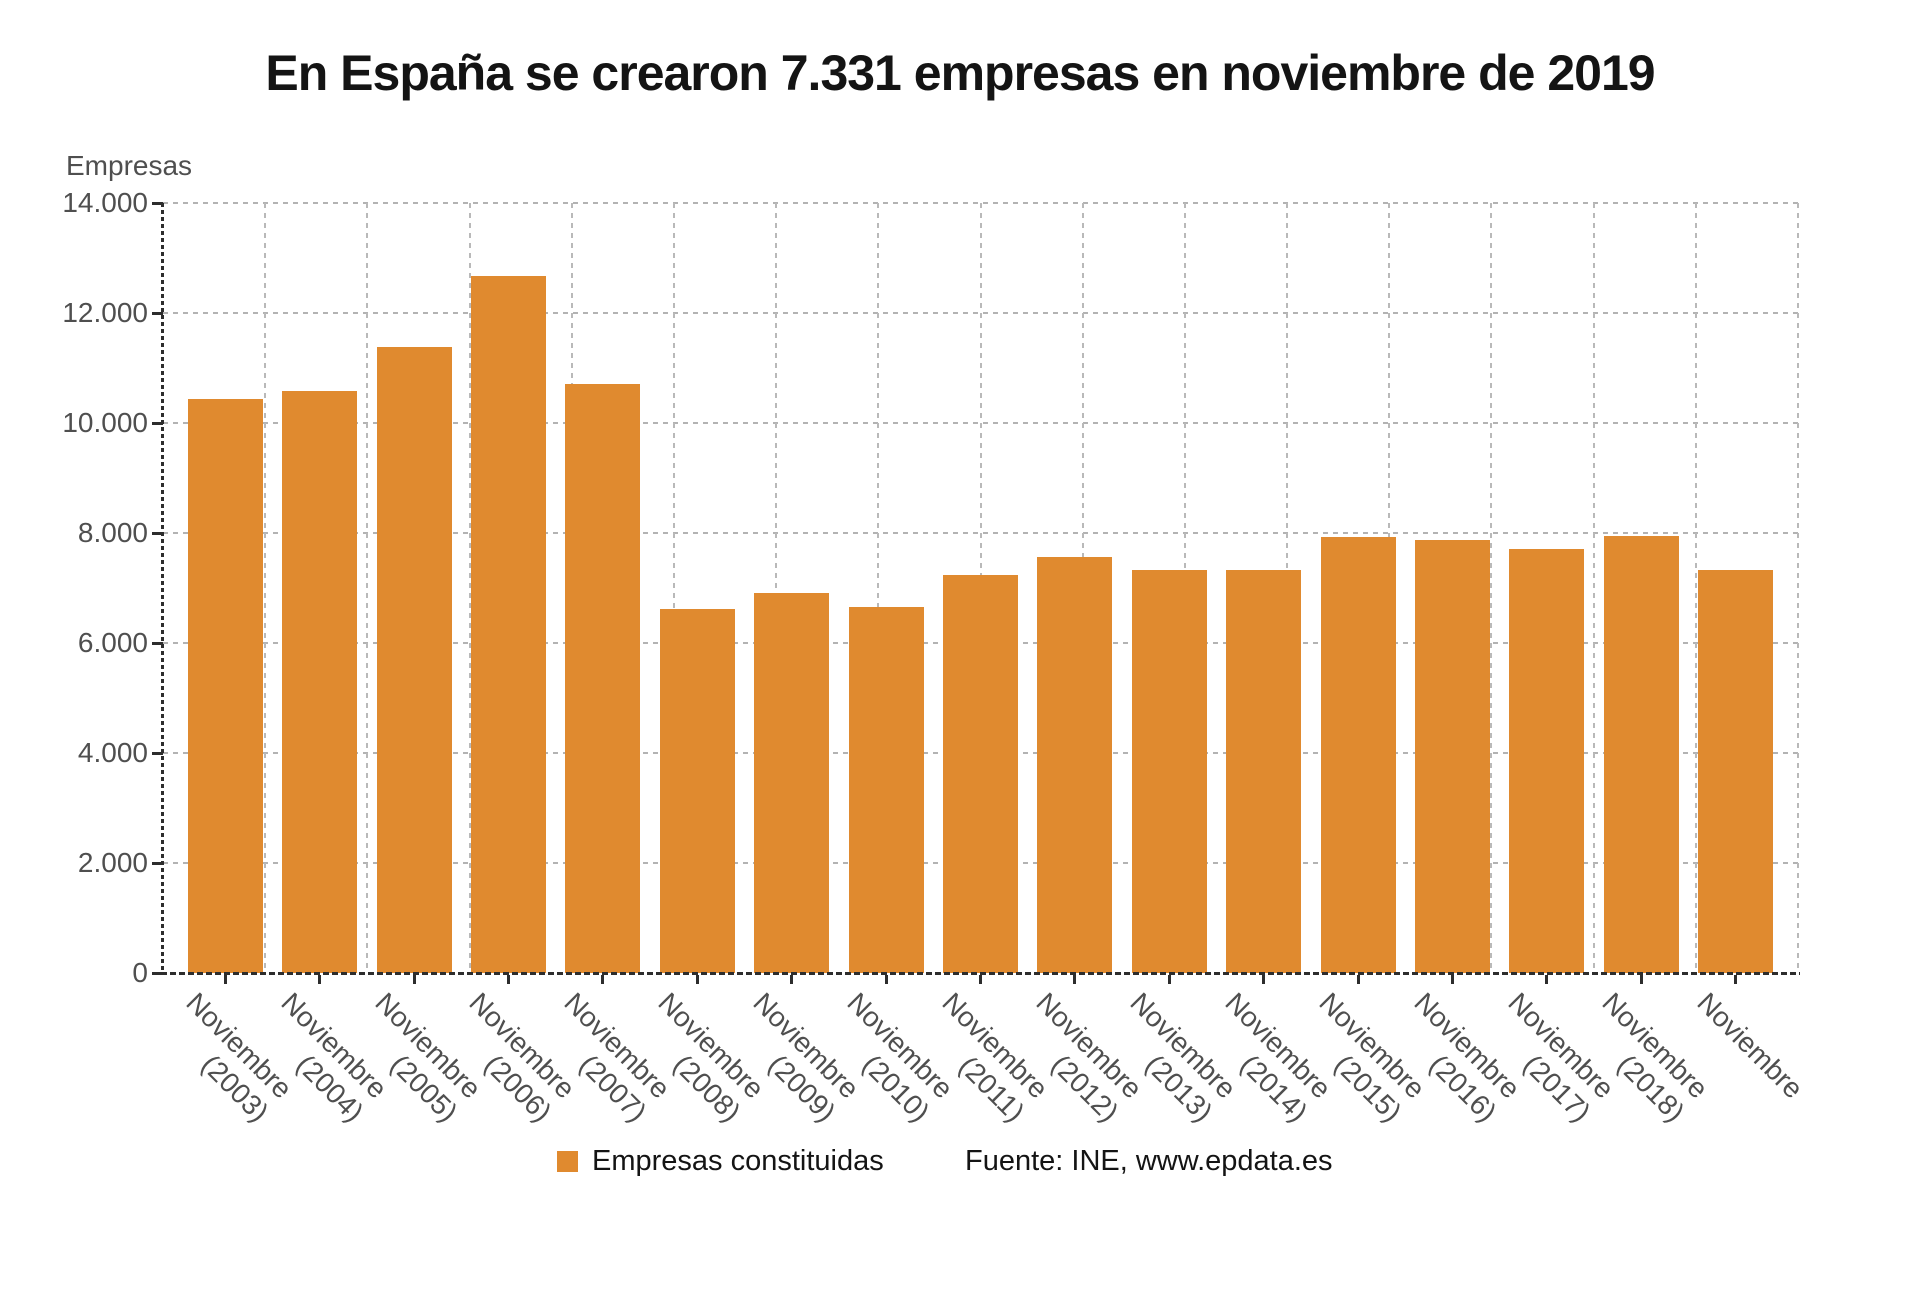 The image size is (1920, 1294). I want to click on legend-swatch, so click(567, 1161).